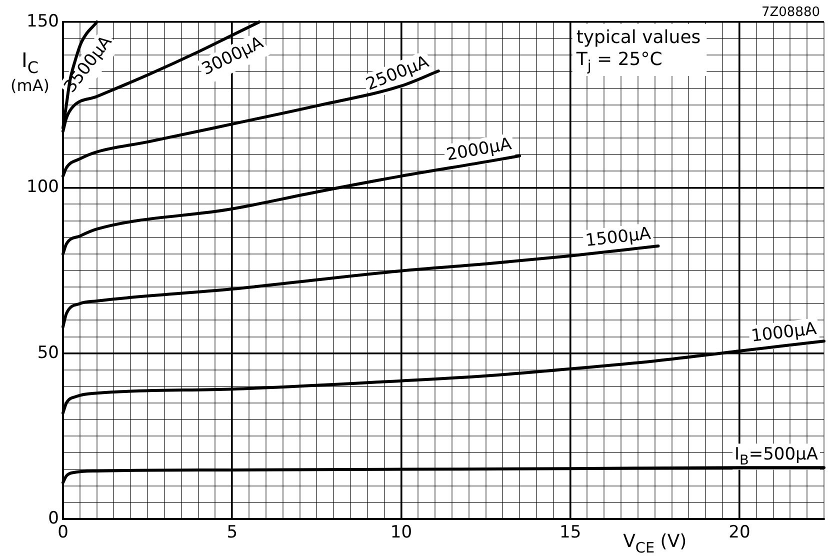 The height and width of the screenshot is (559, 828). What do you see at coordinates (571, 532) in the screenshot?
I see `x-tick-label: 15` at bounding box center [571, 532].